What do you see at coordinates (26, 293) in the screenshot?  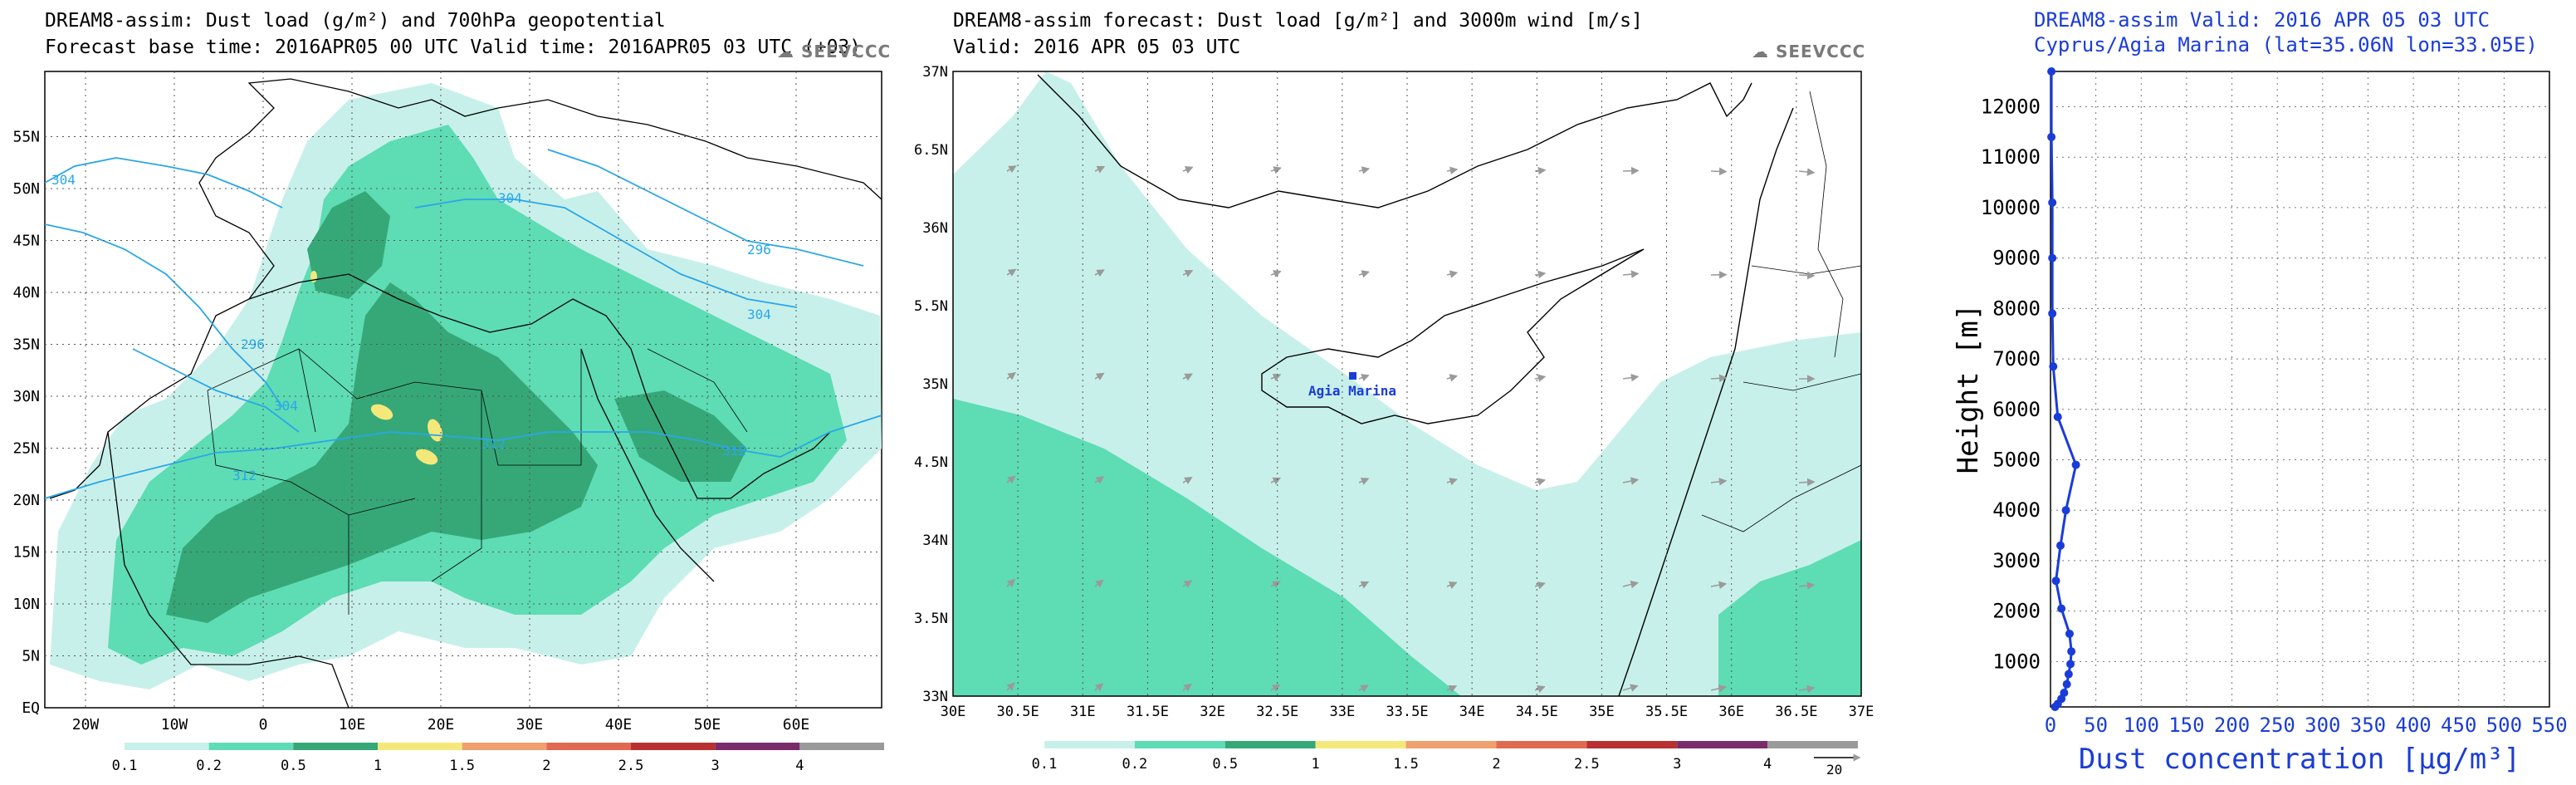 I see `map1-y-tick: 40N` at bounding box center [26, 293].